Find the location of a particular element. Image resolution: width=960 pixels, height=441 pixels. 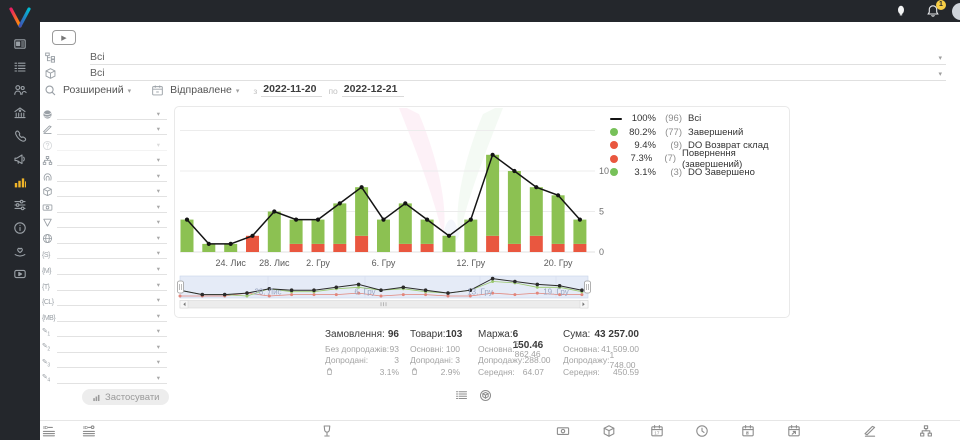

navigator-handle-left is located at coordinates (180, 287).